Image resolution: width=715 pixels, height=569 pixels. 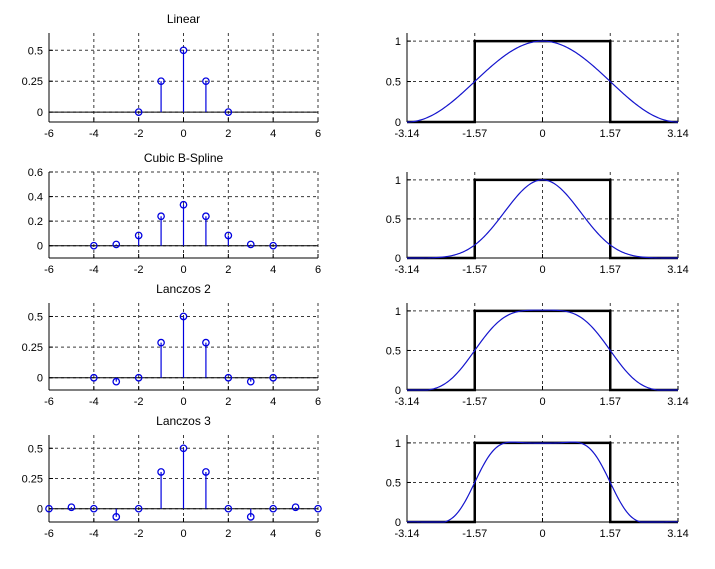 What do you see at coordinates (94, 134) in the screenshot?
I see `x-tick-label: -4` at bounding box center [94, 134].